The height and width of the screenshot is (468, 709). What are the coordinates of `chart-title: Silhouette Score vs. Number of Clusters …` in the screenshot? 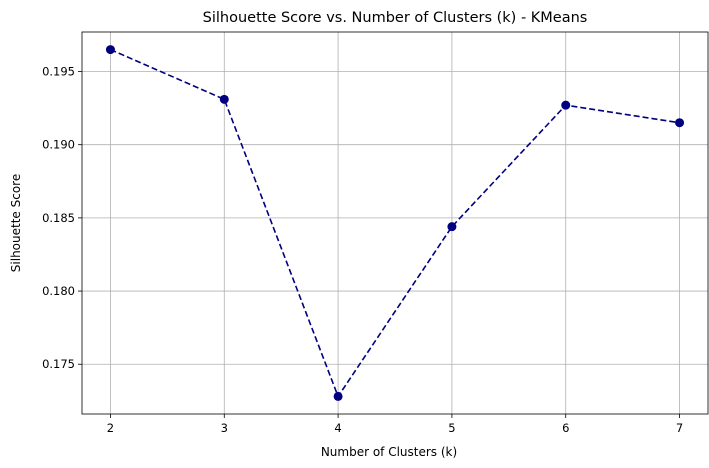 It's located at (395, 18).